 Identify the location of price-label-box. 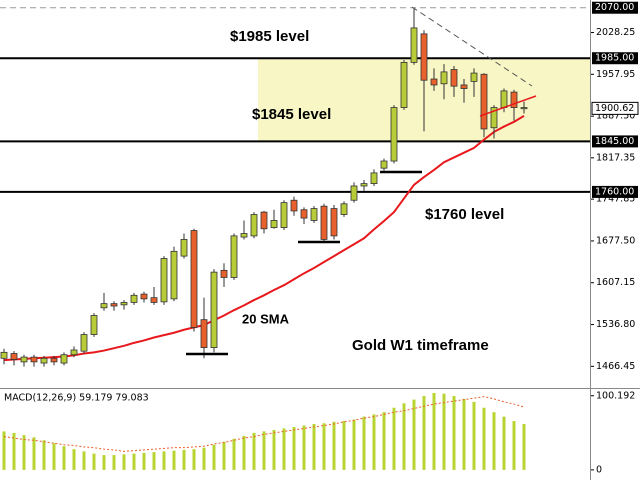
(615, 108).